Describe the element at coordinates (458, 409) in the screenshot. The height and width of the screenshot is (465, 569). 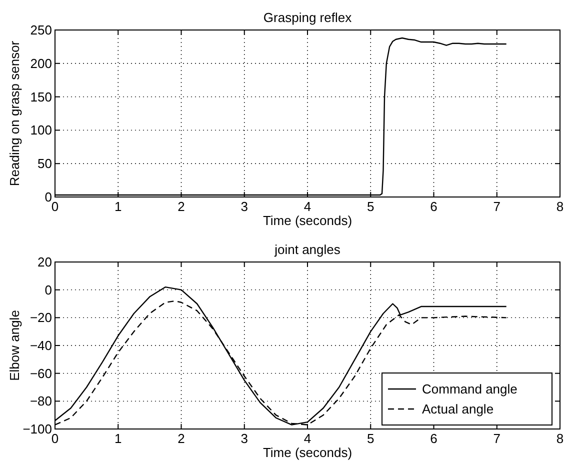
I see `legend-label: Actual angle` at that location.